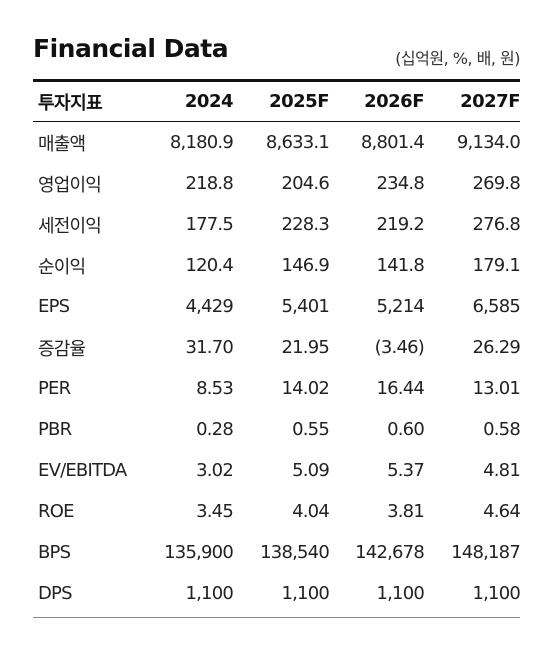  I want to click on cell-value: 8,801.4, so click(392, 142).